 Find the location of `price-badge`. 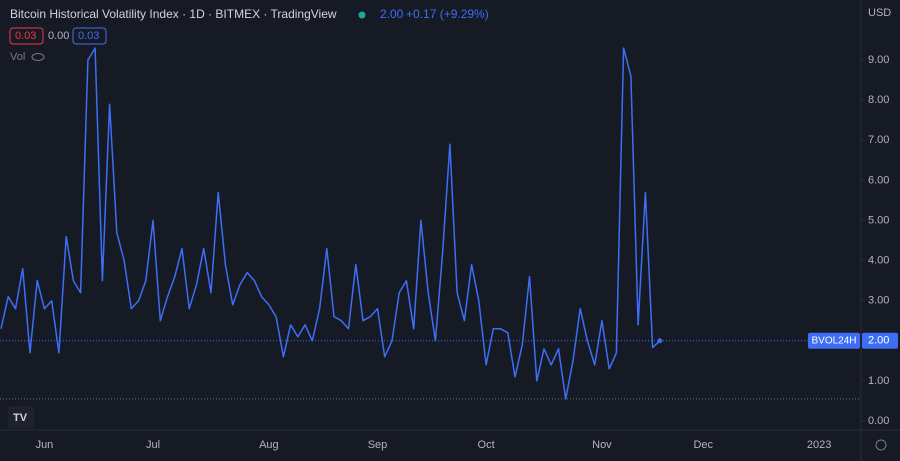

price-badge is located at coordinates (880, 340).